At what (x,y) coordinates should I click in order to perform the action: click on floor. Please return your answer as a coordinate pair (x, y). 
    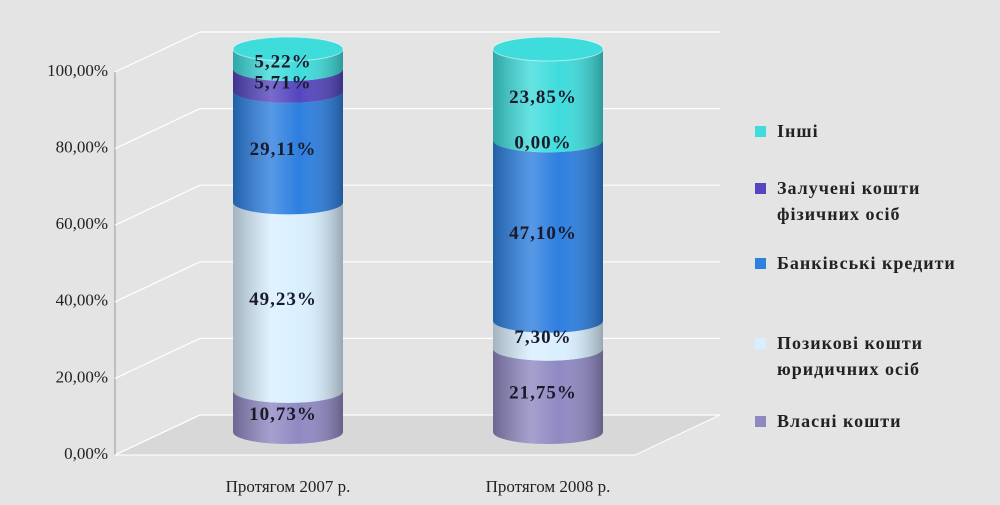
    Looking at the image, I should click on (417, 435).